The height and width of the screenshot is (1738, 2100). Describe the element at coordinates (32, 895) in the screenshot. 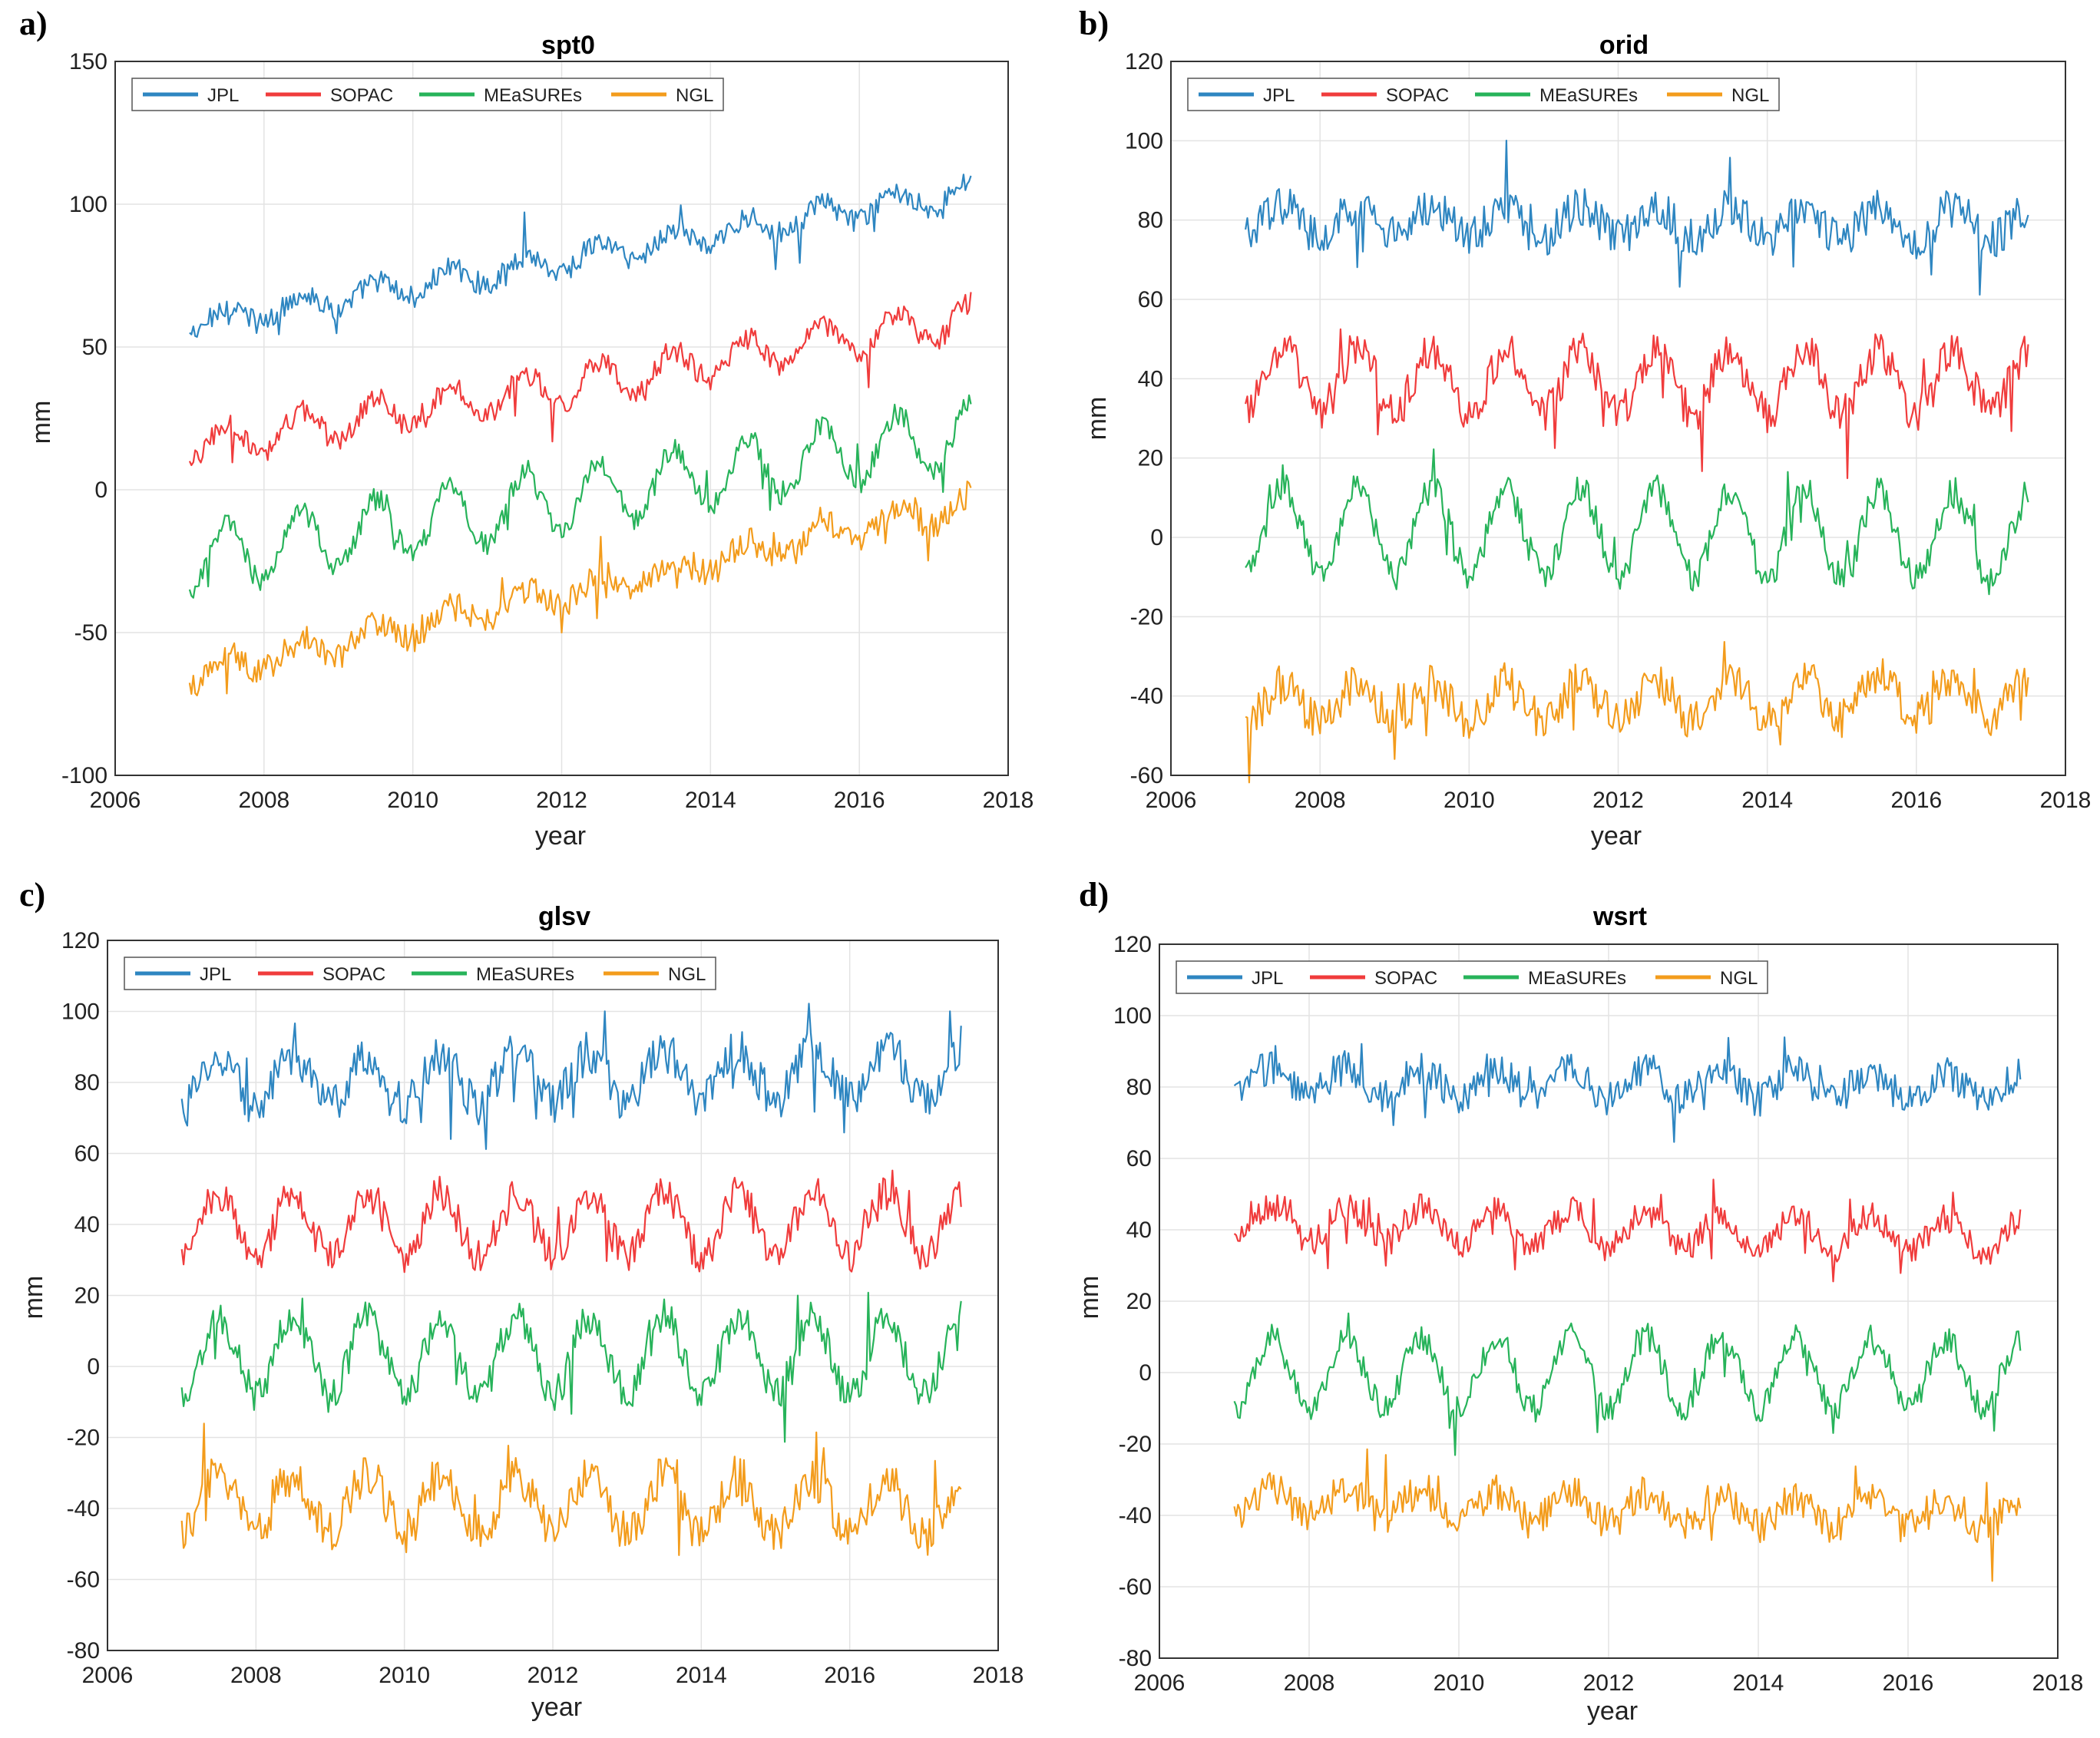

I see `panel-letter: c)` at that location.